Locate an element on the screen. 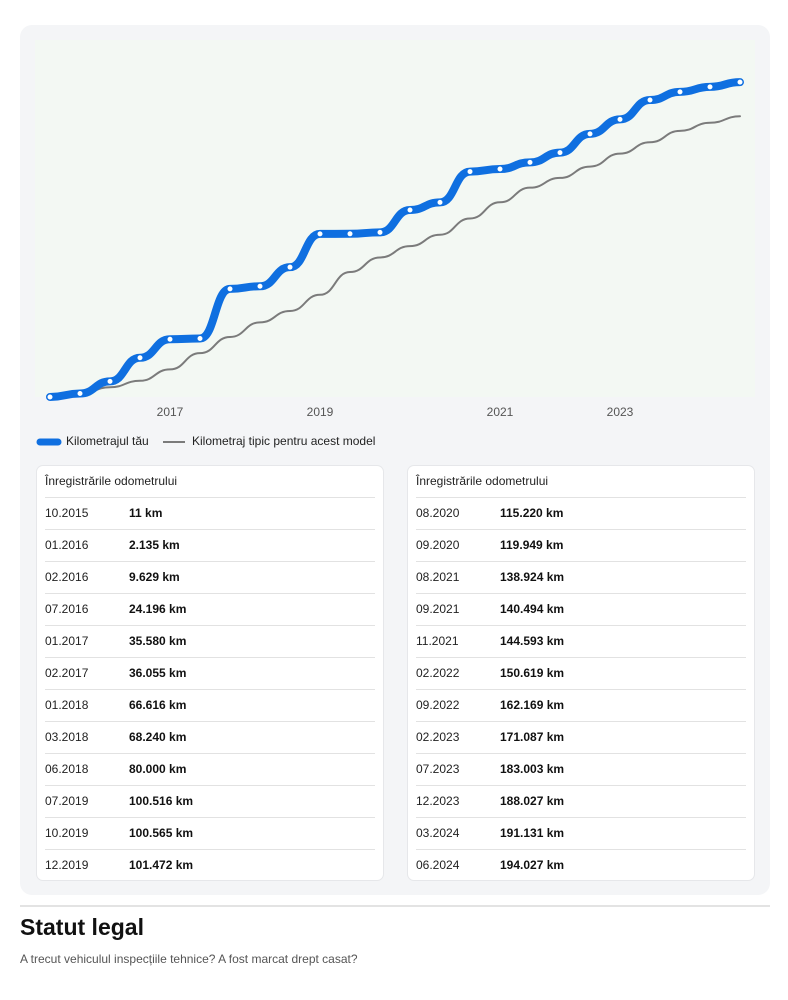 This screenshot has height=1000, width=788. record-value: 171.087 km is located at coordinates (532, 737).